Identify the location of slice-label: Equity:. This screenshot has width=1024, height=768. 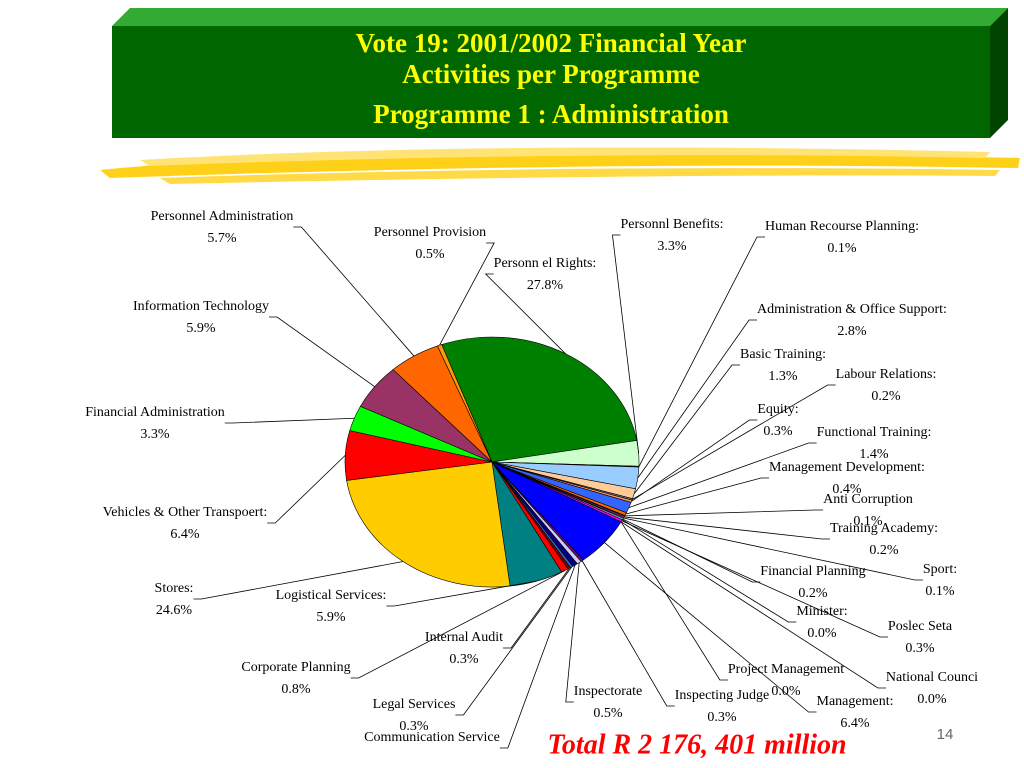
(777, 409).